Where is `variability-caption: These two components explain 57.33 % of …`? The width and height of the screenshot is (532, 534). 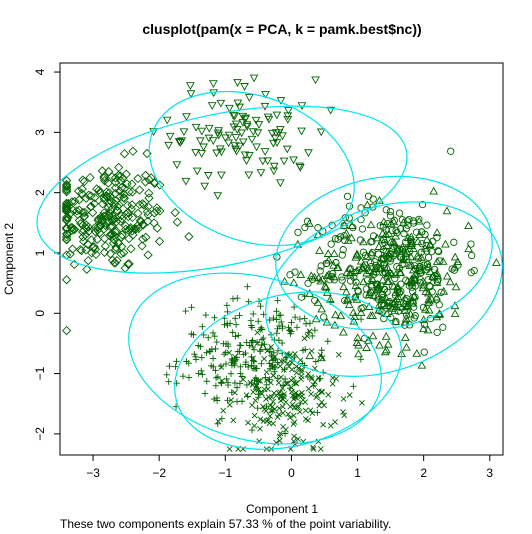
variability-caption: These two components explain 57.33 % of … is located at coordinates (225, 524).